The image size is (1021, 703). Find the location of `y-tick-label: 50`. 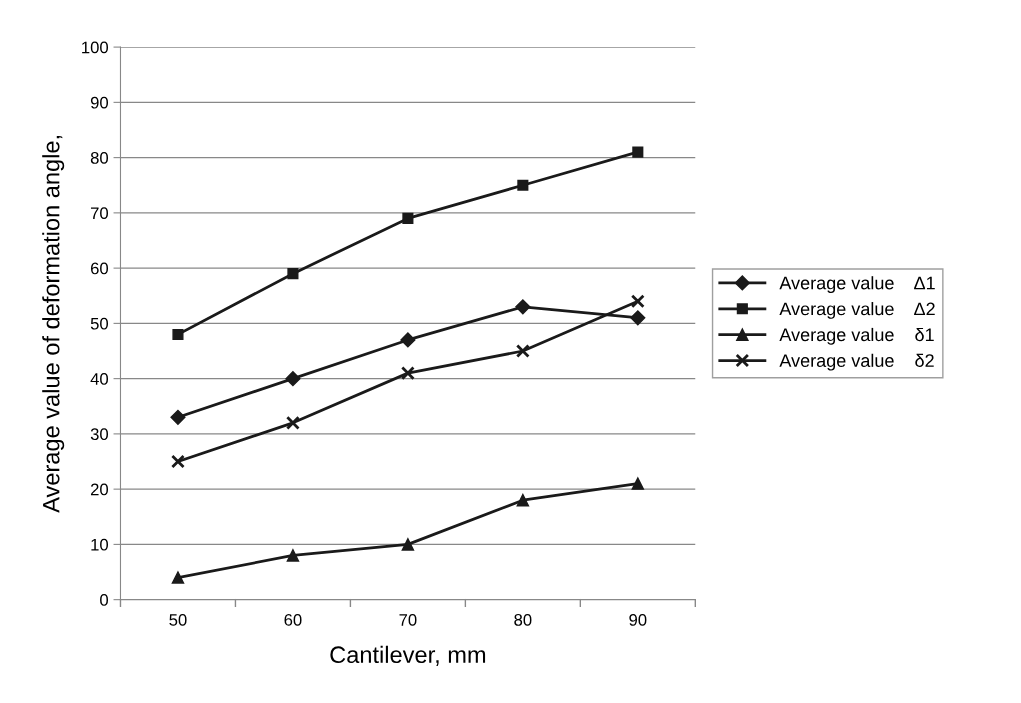

y-tick-label: 50 is located at coordinates (99, 323).